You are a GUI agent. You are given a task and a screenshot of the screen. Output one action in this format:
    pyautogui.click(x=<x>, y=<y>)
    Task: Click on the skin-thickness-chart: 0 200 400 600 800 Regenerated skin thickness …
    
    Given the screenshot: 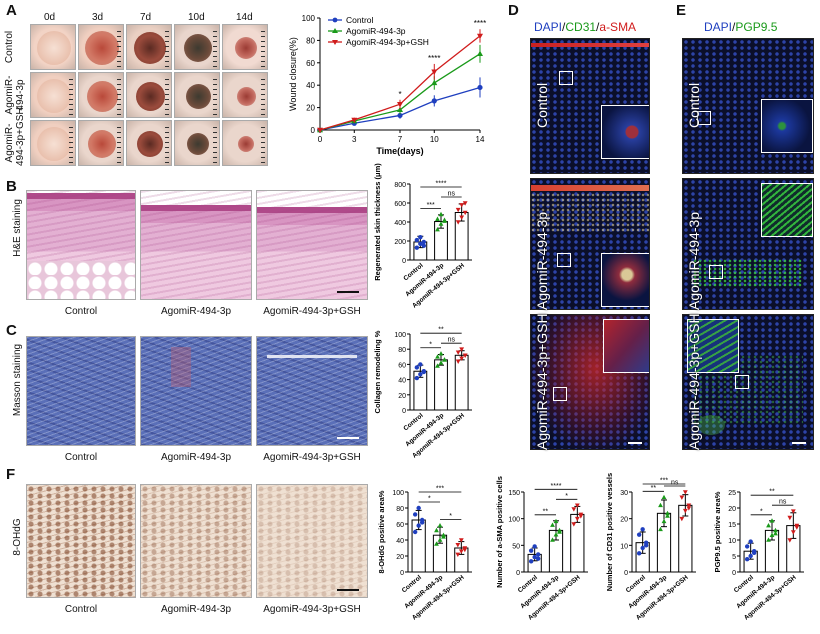 What is the action you would take?
    pyautogui.click(x=422, y=236)
    